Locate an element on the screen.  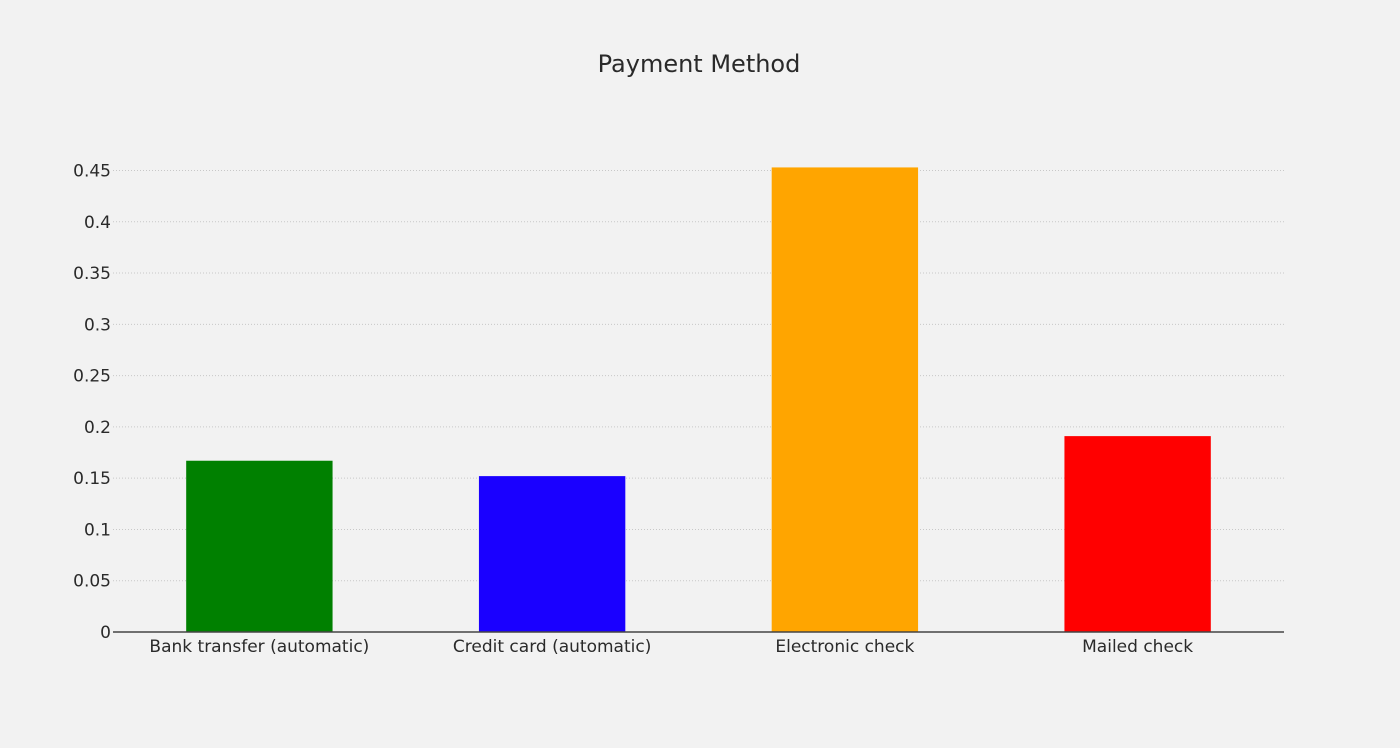
y-tick-label: 0.4 is located at coordinates (97, 223).